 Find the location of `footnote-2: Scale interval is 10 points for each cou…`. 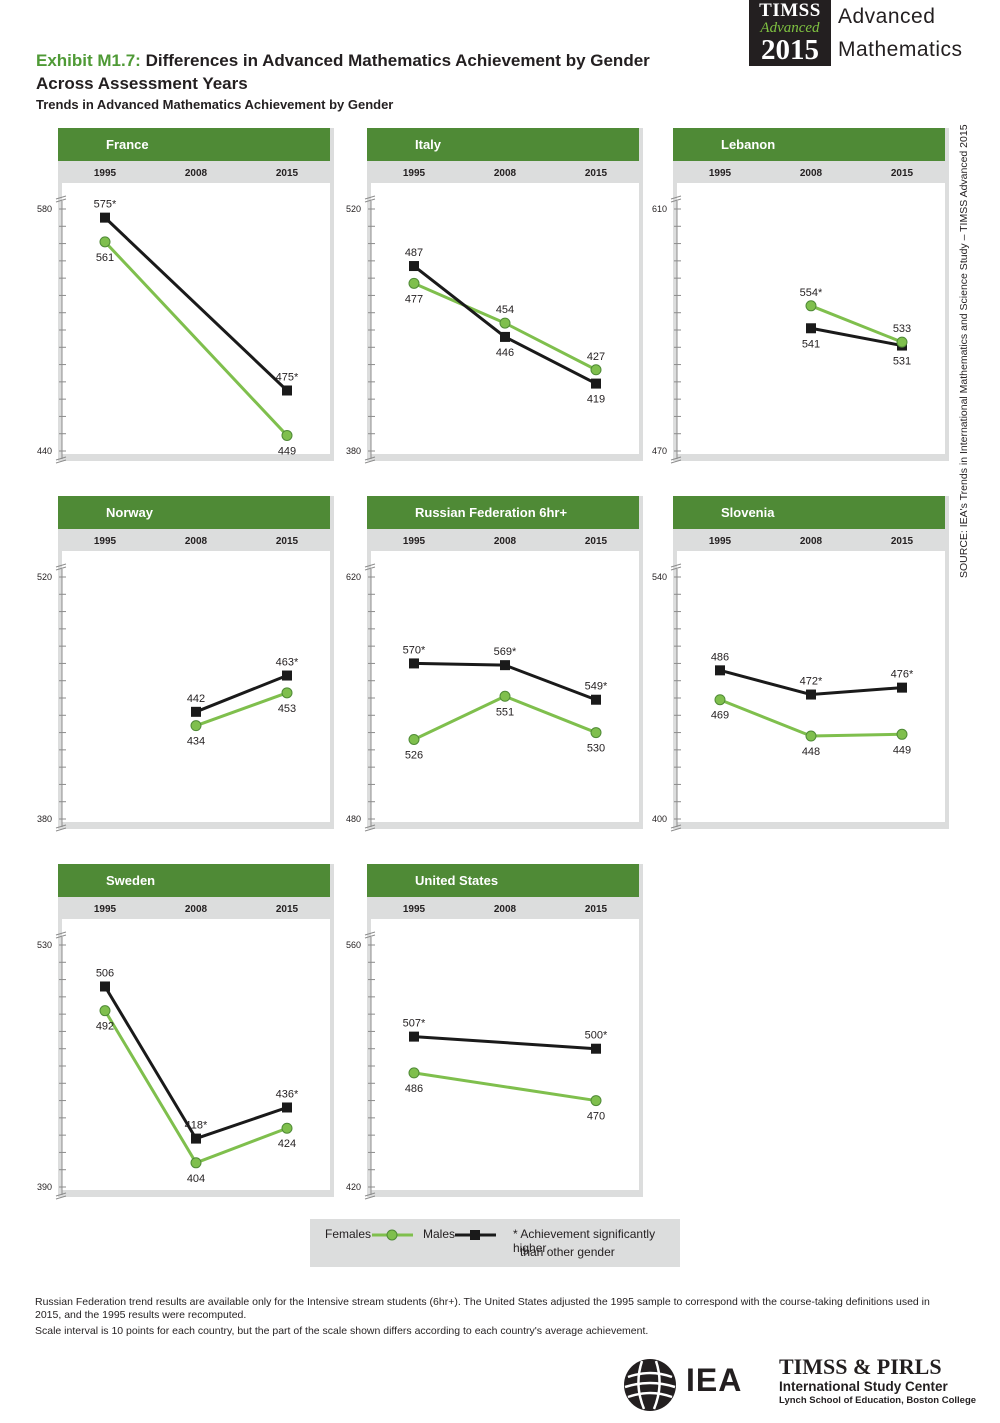

footnote-2: Scale interval is 10 points for each cou… is located at coordinates (342, 1331).